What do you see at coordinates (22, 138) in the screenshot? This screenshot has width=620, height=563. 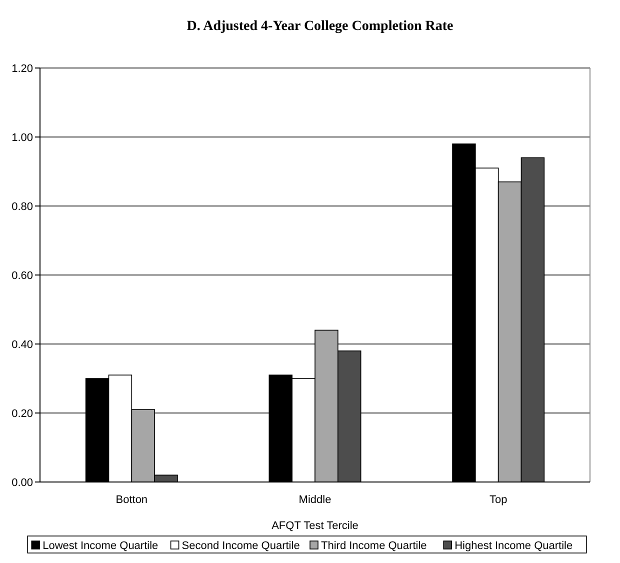 I see `y-tick-label: 1.00` at bounding box center [22, 138].